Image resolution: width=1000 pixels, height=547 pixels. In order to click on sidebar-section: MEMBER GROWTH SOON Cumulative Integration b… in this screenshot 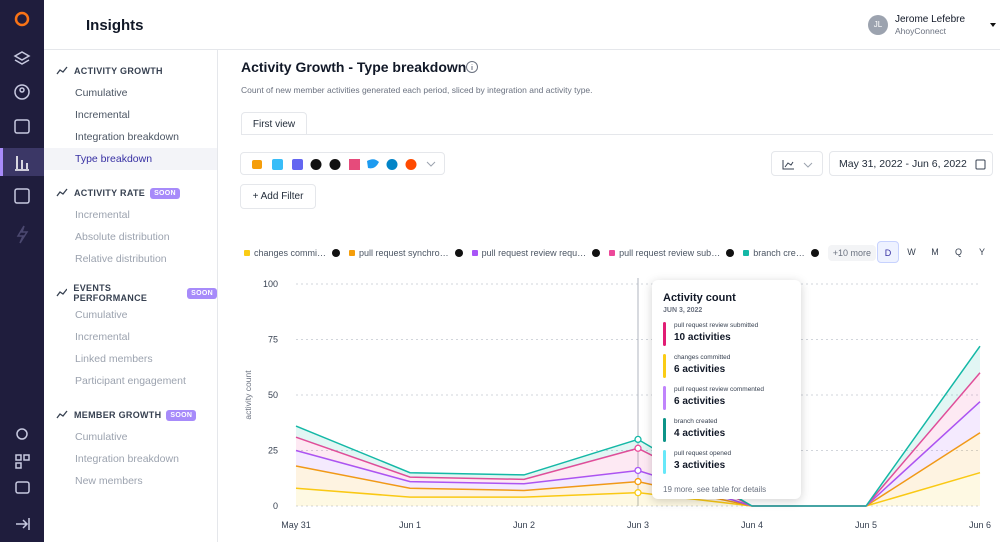, I will do `click(130, 448)`.